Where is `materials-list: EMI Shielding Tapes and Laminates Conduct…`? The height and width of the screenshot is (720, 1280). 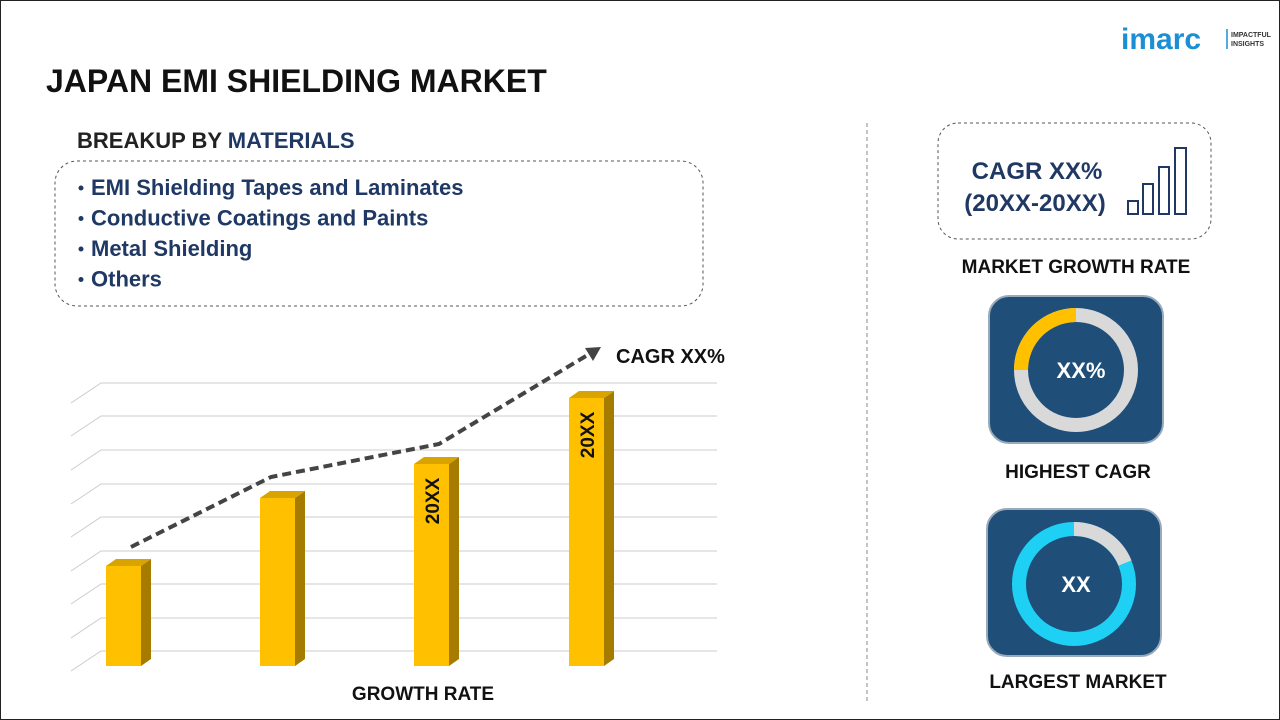 materials-list: EMI Shielding Tapes and Laminates Conduct… is located at coordinates (270, 233).